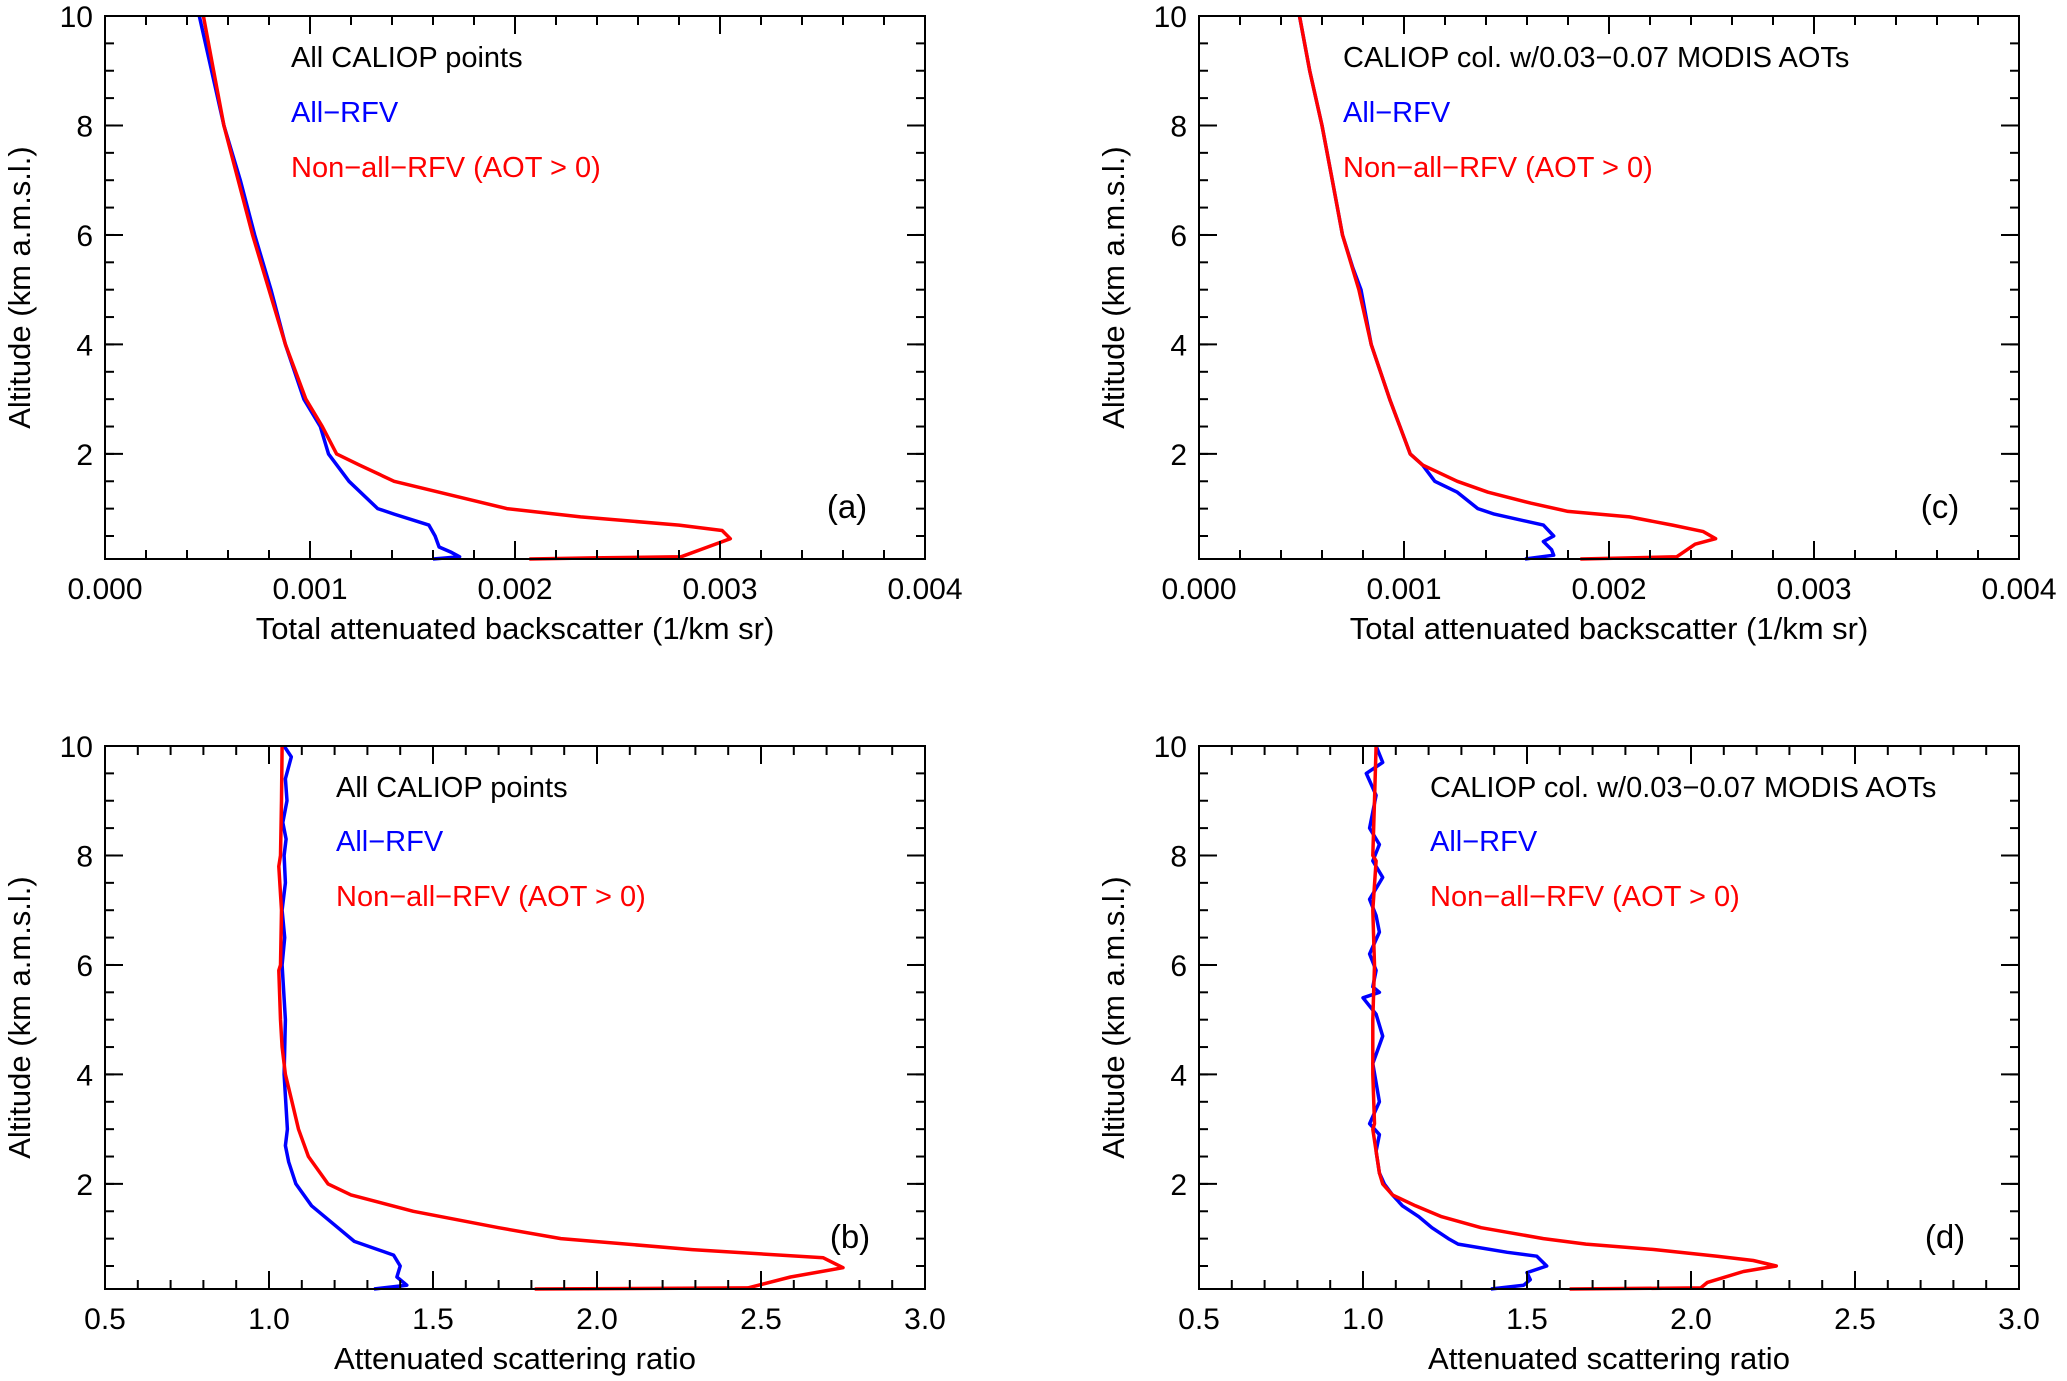 The height and width of the screenshot is (1381, 2067). I want to click on series-line-all-rfv, so click(329, 288).